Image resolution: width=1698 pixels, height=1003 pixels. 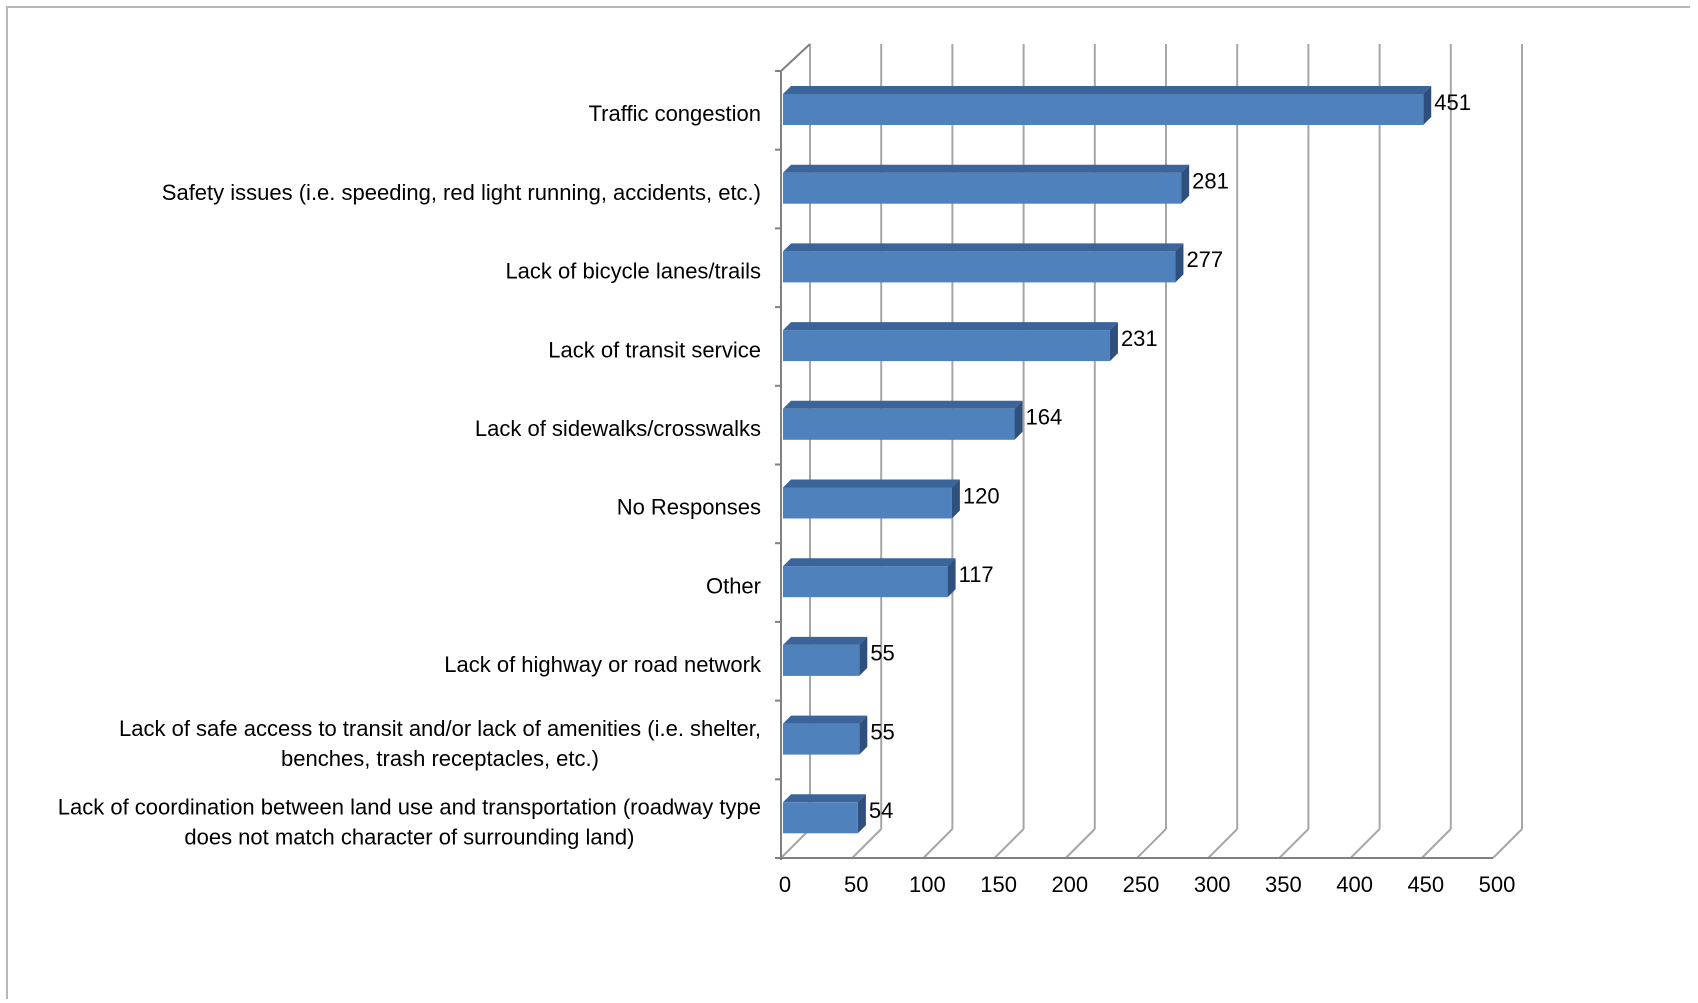 What do you see at coordinates (1069, 884) in the screenshot?
I see `x-tick-label: 200` at bounding box center [1069, 884].